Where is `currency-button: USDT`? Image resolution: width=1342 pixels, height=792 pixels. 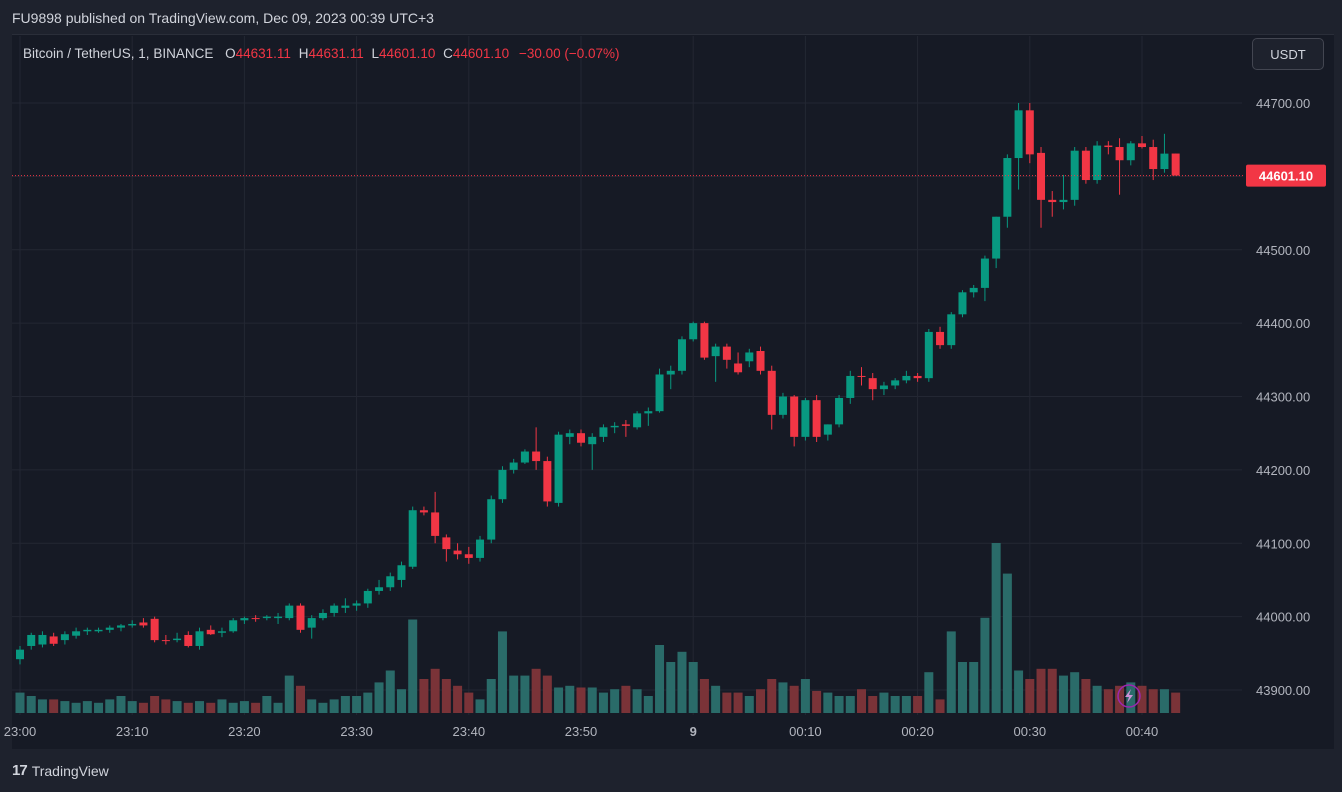
currency-button: USDT is located at coordinates (1288, 54).